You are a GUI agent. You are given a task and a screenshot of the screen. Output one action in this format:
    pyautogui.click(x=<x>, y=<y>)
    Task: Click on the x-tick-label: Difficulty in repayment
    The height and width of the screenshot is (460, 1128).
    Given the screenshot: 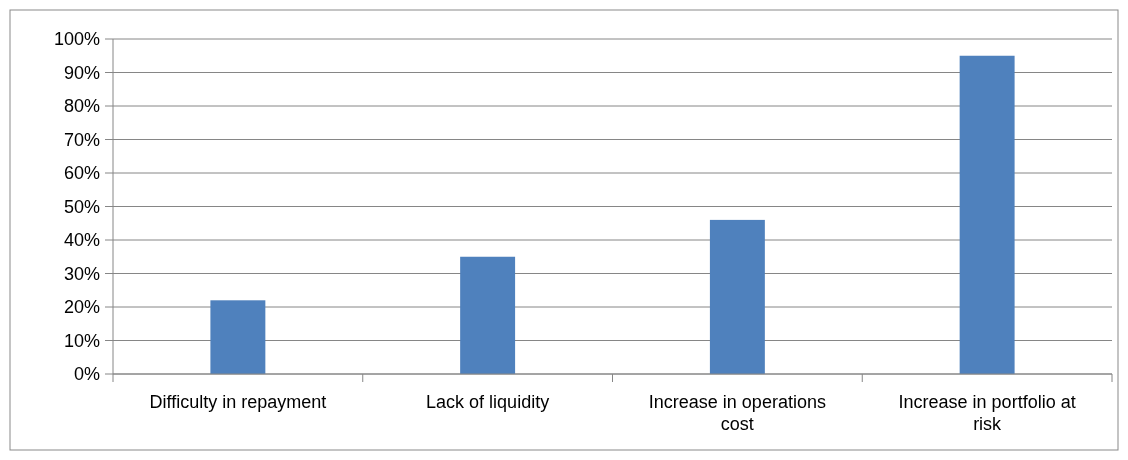 What is the action you would take?
    pyautogui.click(x=238, y=402)
    